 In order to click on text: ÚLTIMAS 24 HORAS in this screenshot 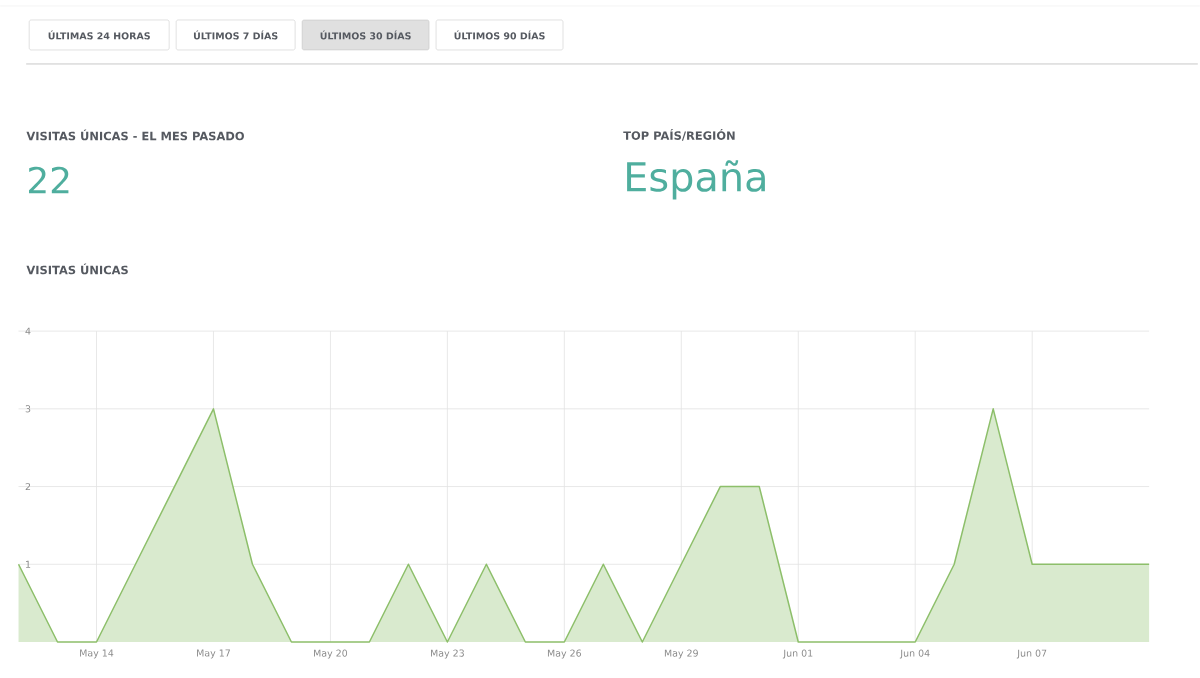, I will do `click(99, 35)`.